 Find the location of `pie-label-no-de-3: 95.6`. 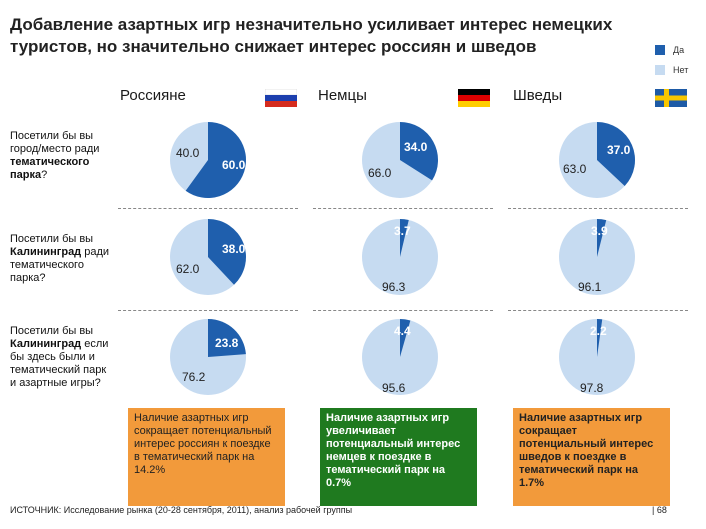

pie-label-no-de-3: 95.6 is located at coordinates (394, 388).